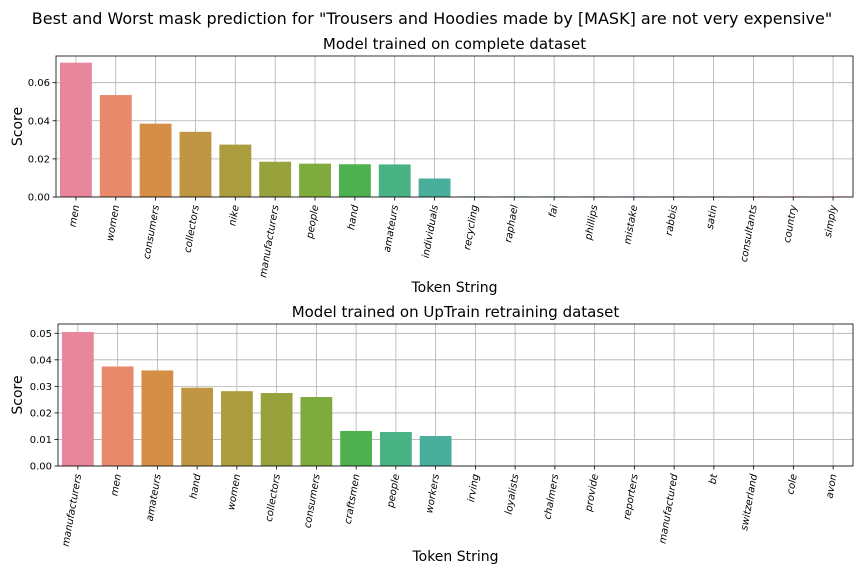 This screenshot has height=576, width=864. I want to click on xtick-label: provide, so click(592, 493).